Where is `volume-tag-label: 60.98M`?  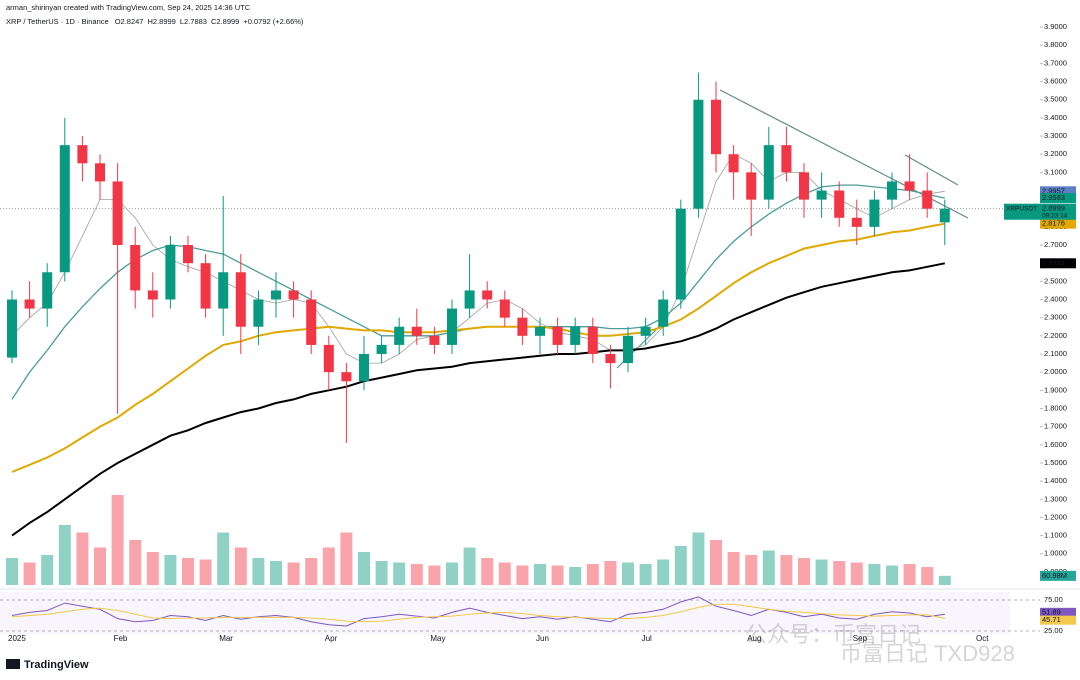 volume-tag-label: 60.98M is located at coordinates (1054, 575).